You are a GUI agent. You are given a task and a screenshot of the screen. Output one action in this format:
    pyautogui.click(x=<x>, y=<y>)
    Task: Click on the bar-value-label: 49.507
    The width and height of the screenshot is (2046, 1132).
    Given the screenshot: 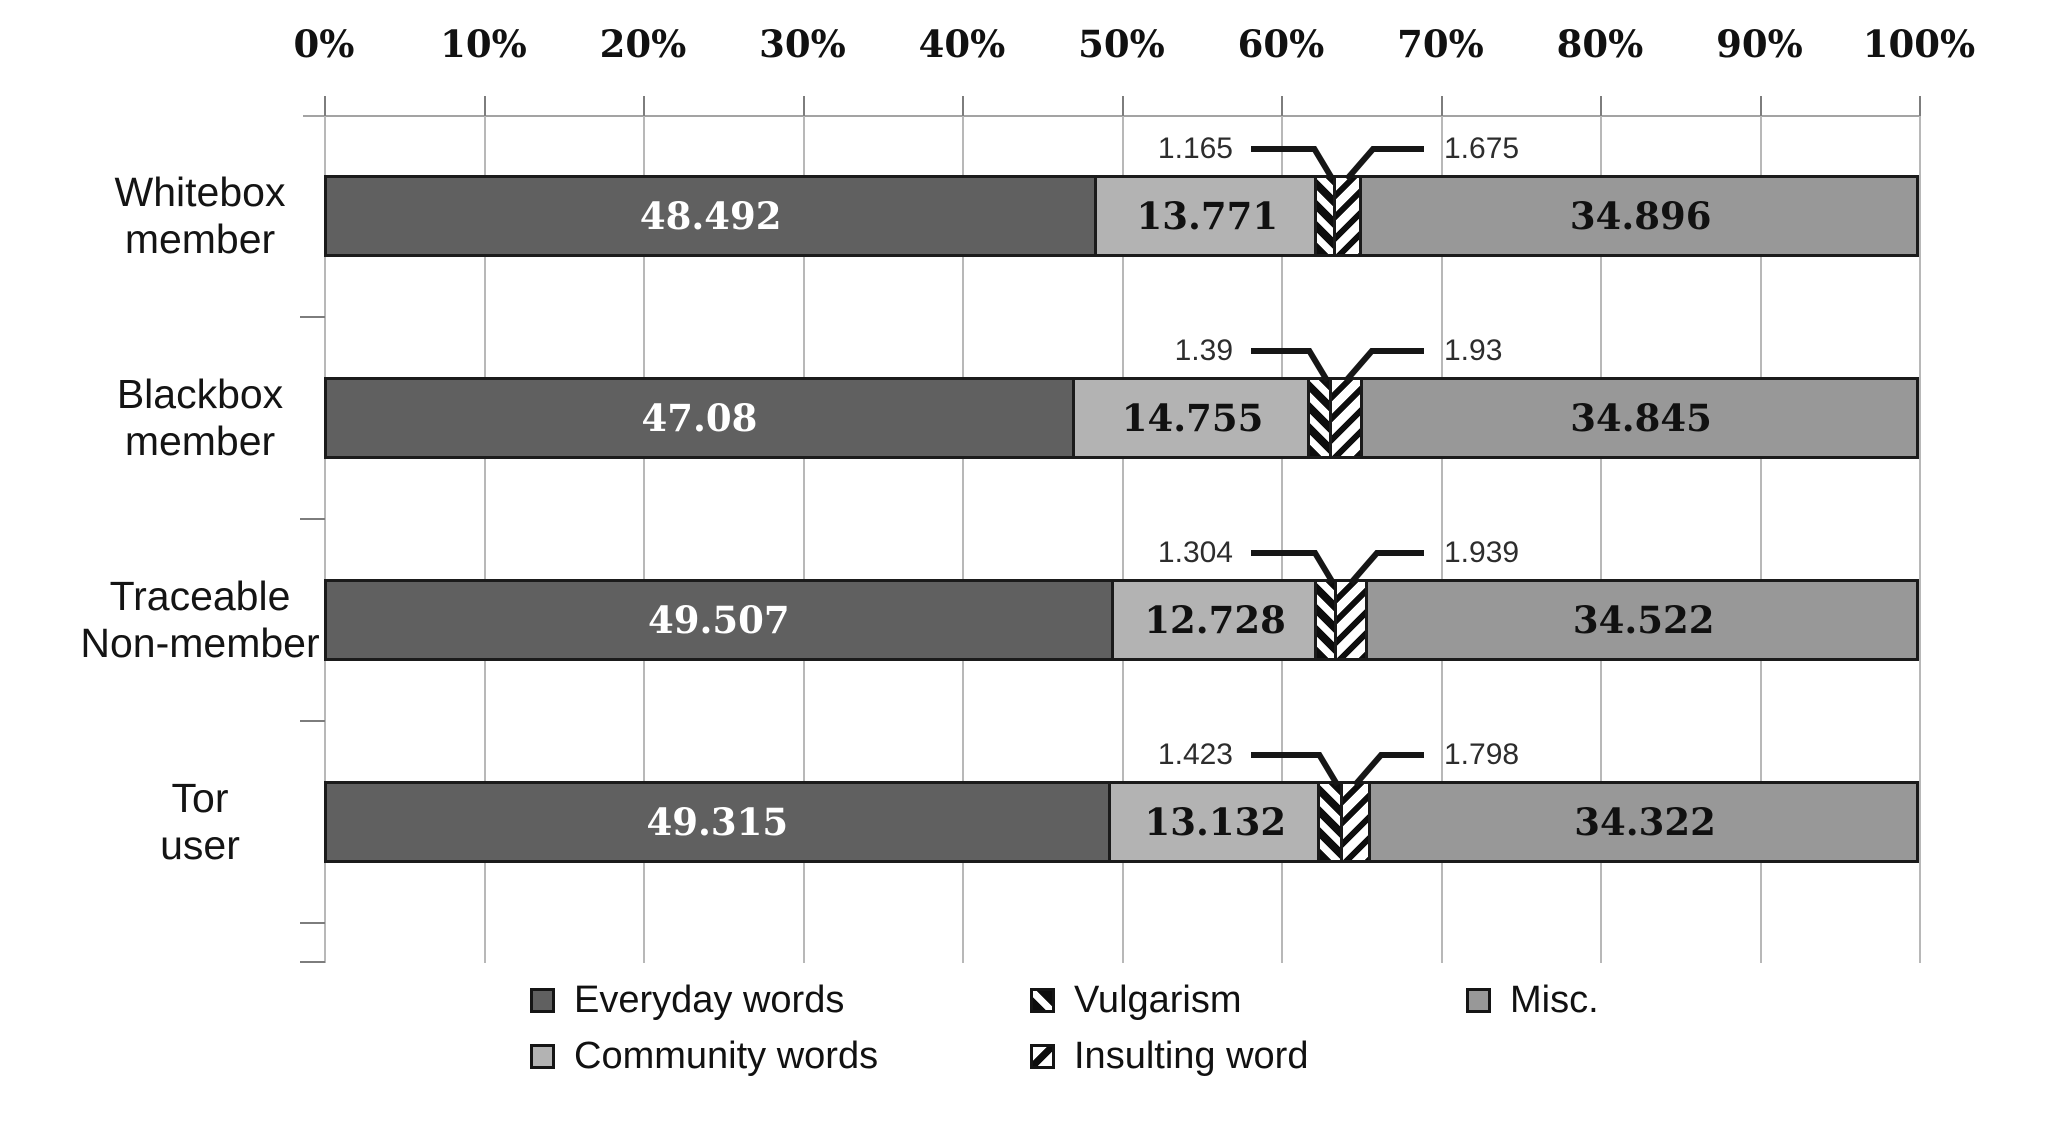 What is the action you would take?
    pyautogui.click(x=719, y=620)
    